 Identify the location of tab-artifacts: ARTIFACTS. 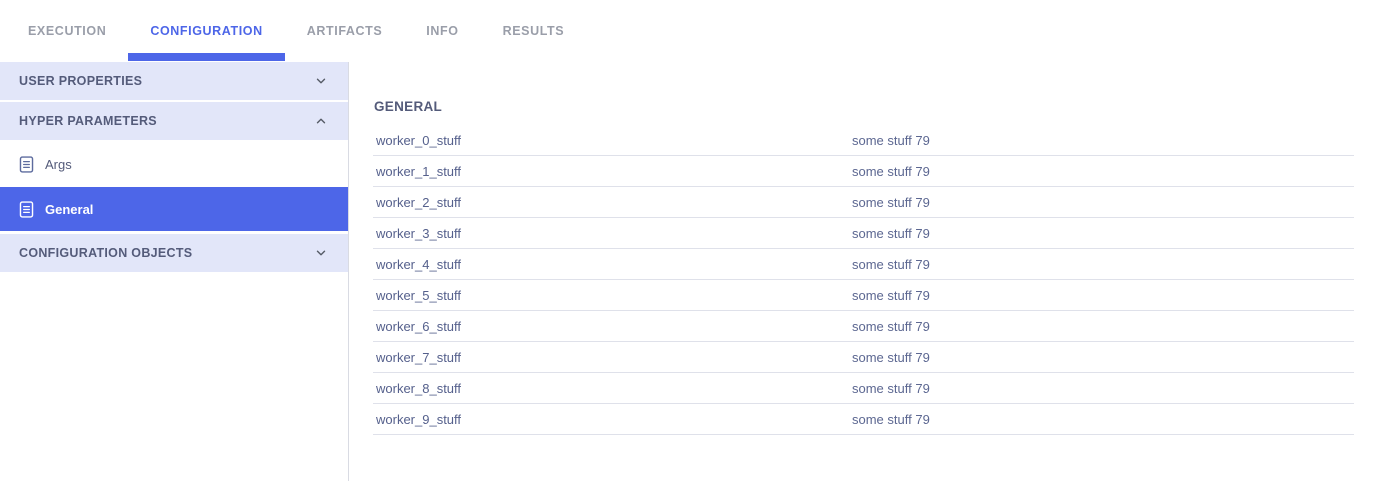
(344, 31).